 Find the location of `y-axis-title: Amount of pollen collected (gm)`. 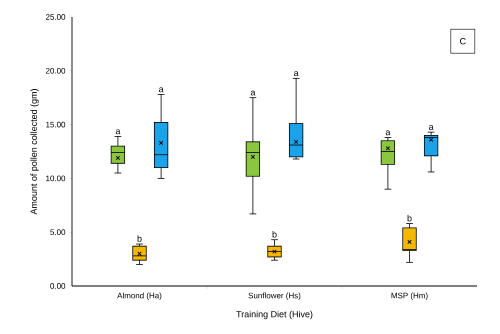

y-axis-title: Amount of pollen collected (gm) is located at coordinates (34, 152).